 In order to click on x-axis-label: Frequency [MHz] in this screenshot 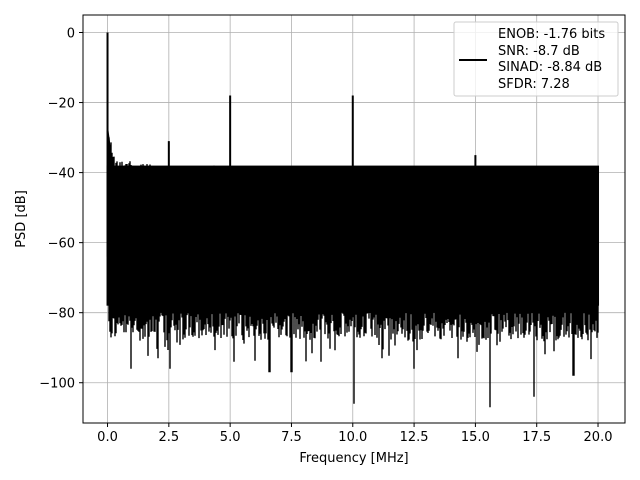, I will do `click(353, 458)`.